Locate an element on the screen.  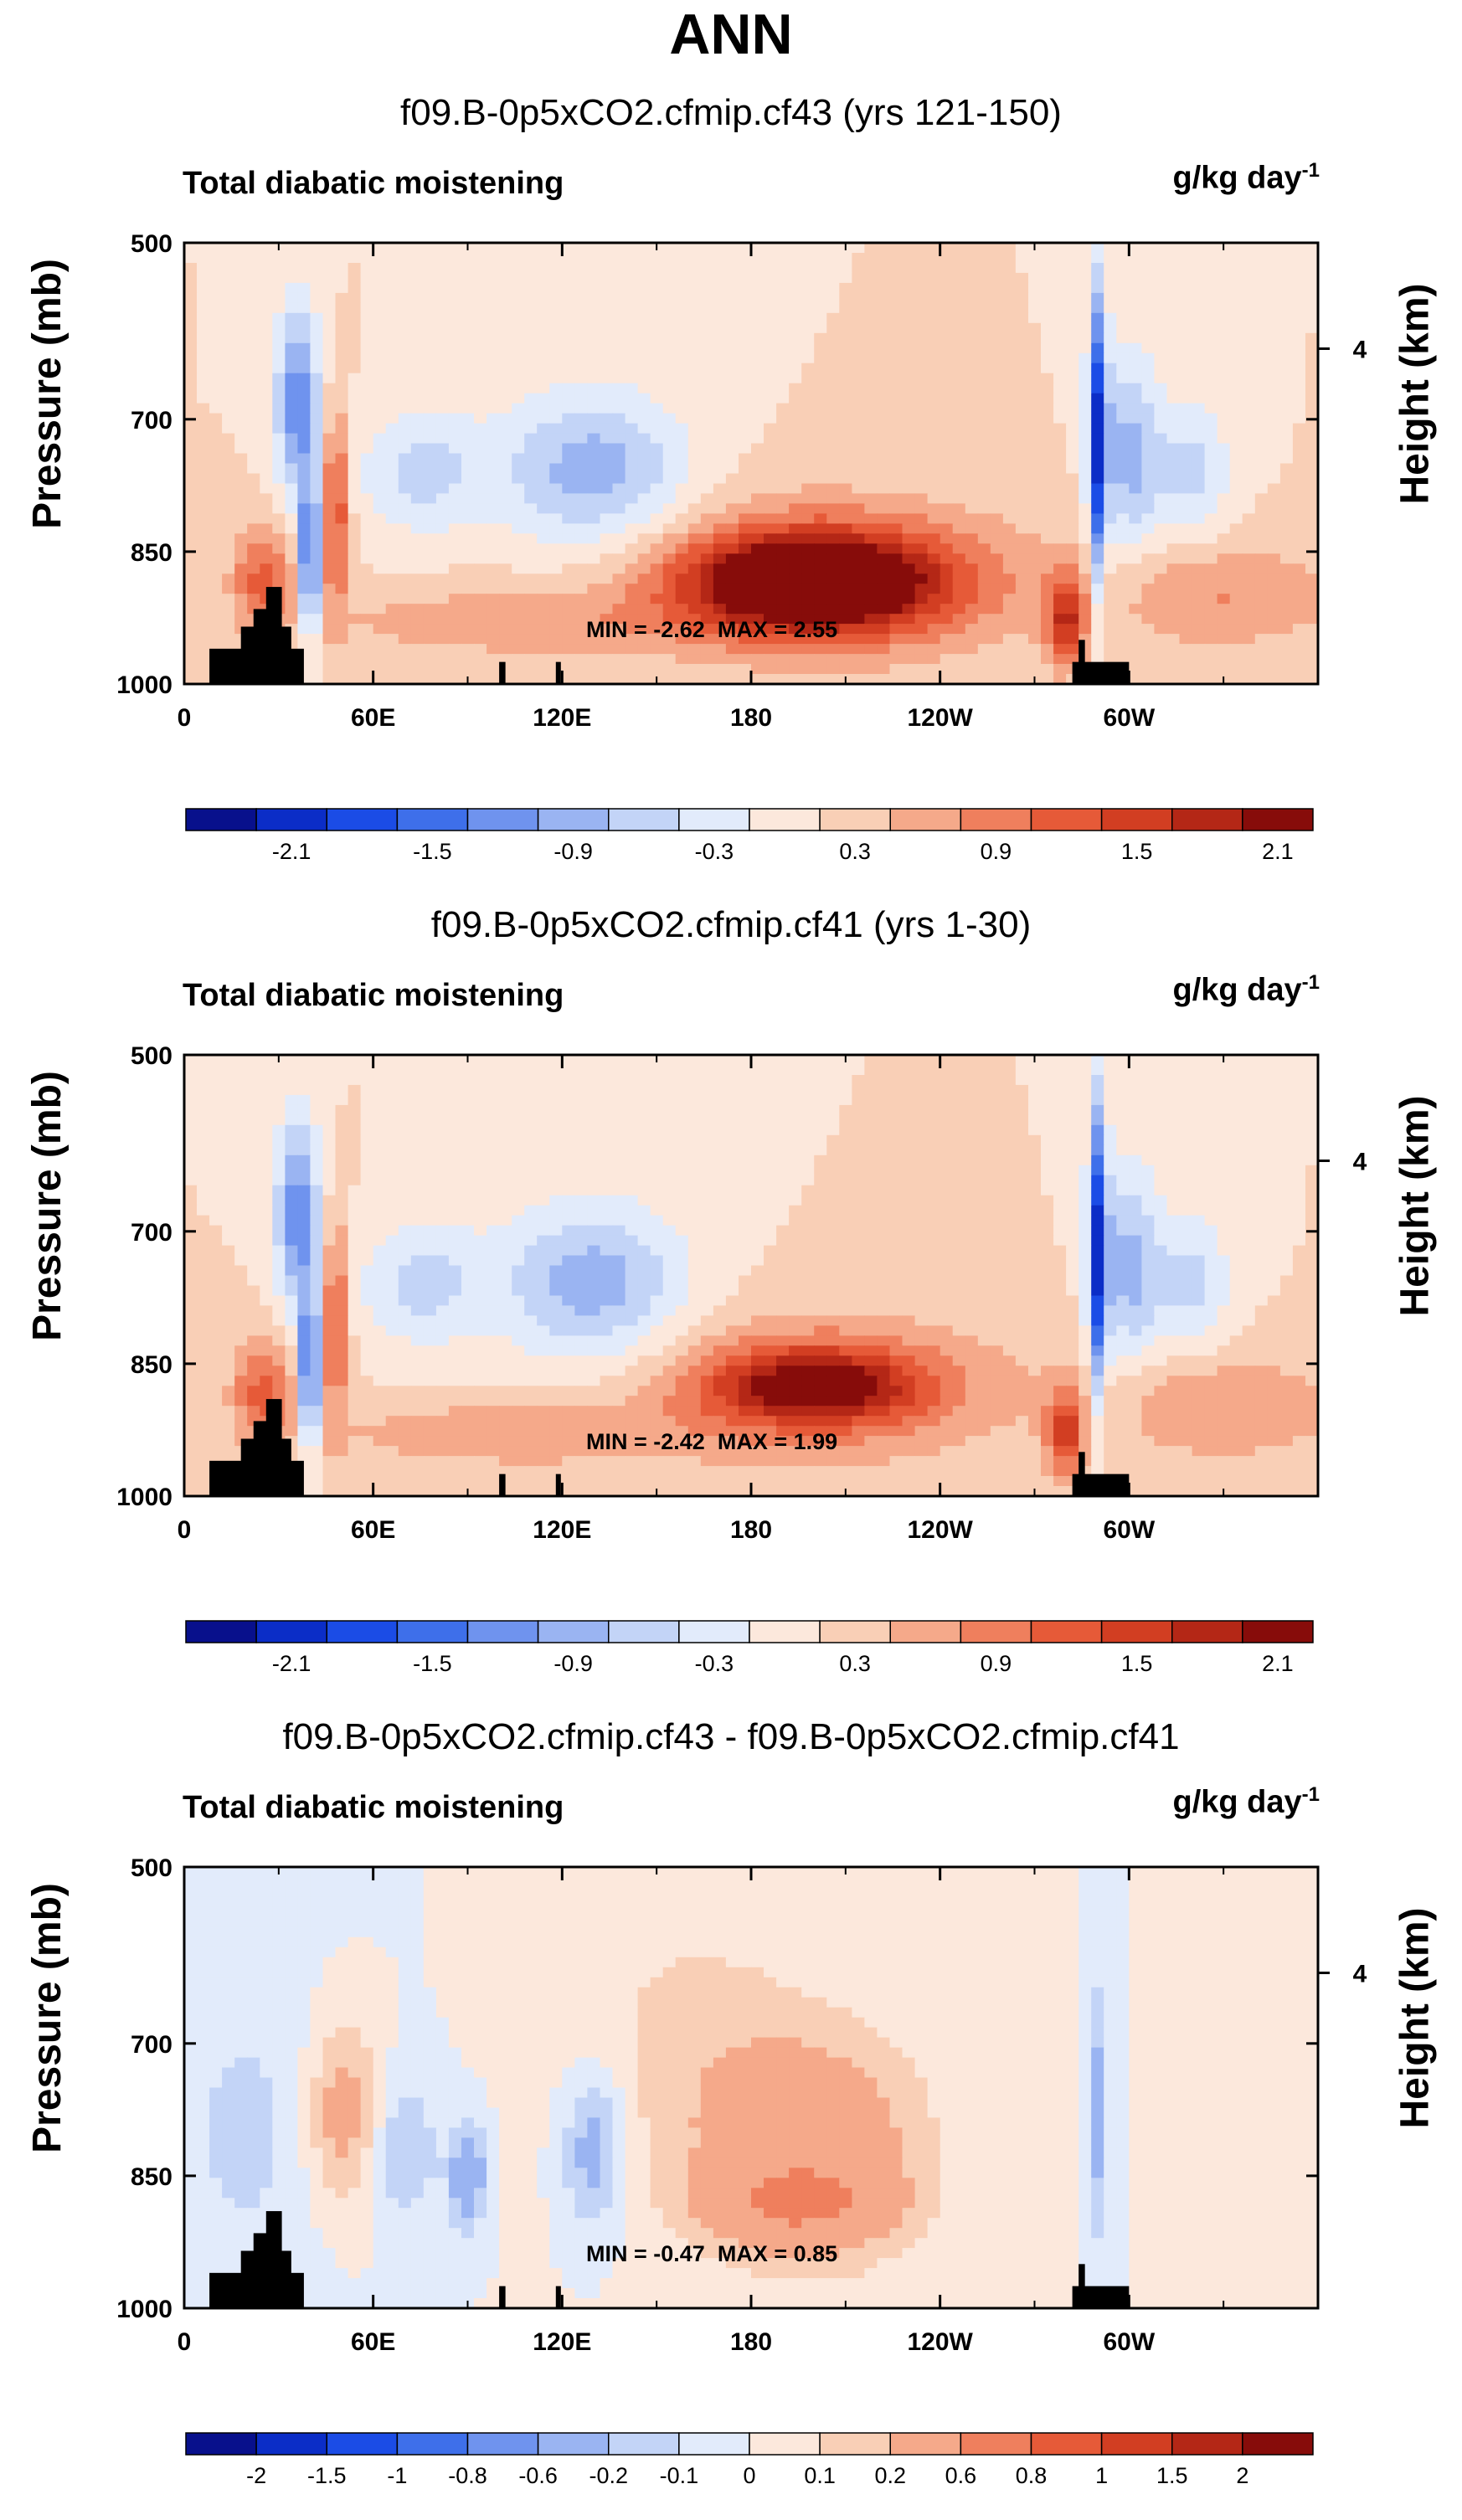
colorbar-label: -2.1 is located at coordinates (291, 851).